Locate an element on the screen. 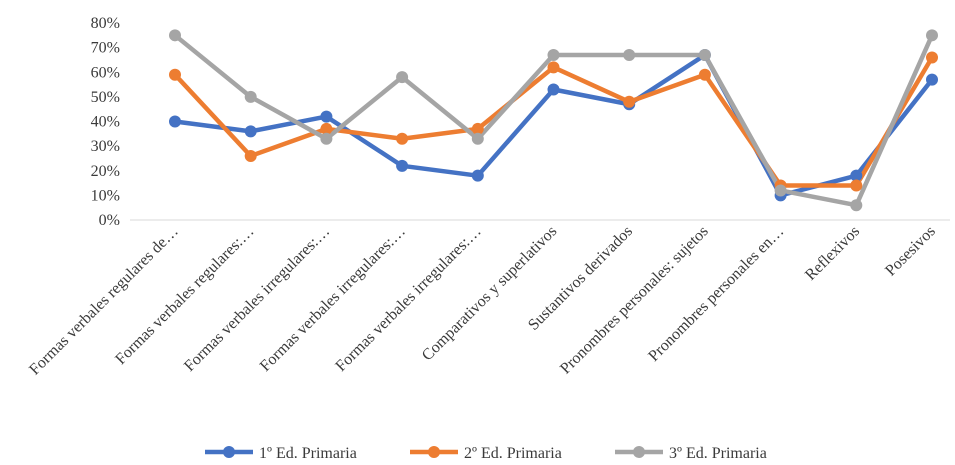 This screenshot has height=465, width=955. y-tick-label: 40% is located at coordinates (105, 122).